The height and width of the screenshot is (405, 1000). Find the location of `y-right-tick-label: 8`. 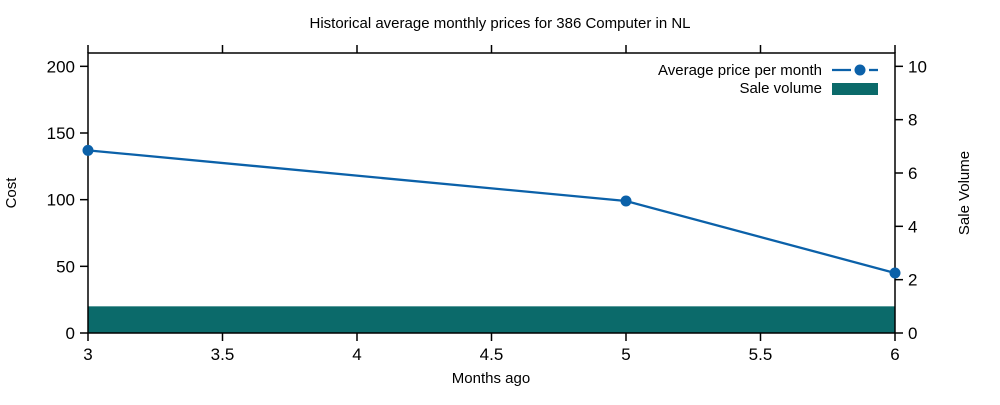

y-right-tick-label: 8 is located at coordinates (912, 120).